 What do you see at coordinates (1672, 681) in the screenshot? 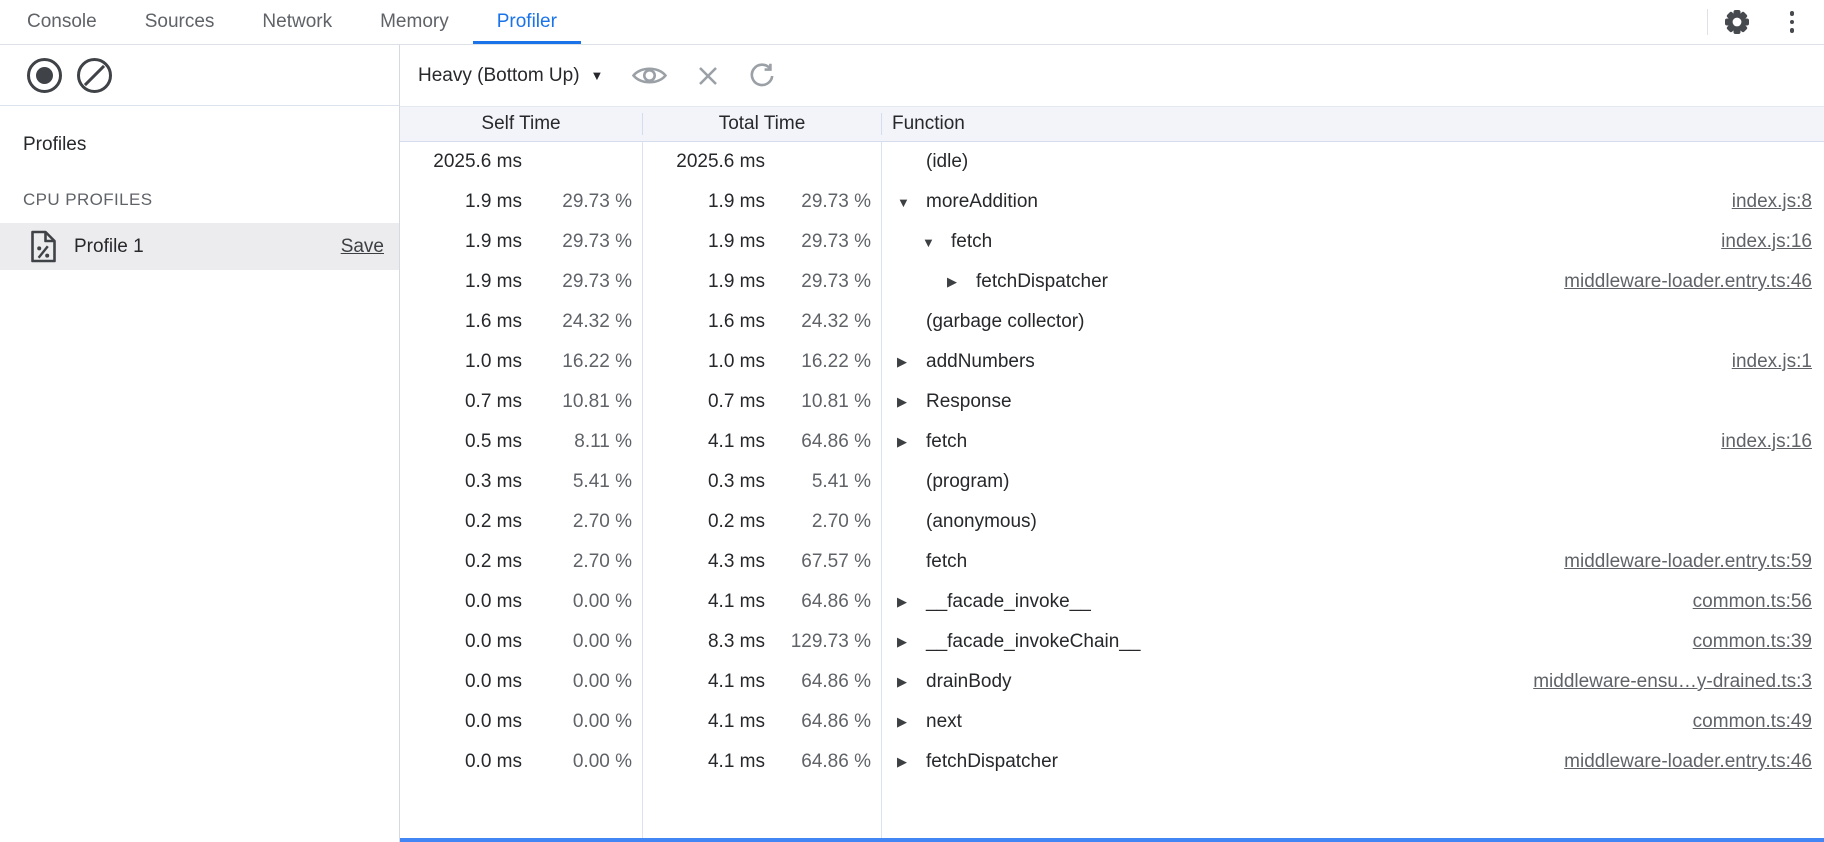
I see `source-location-link: middleware-ensu…y-drained.ts:3` at bounding box center [1672, 681].